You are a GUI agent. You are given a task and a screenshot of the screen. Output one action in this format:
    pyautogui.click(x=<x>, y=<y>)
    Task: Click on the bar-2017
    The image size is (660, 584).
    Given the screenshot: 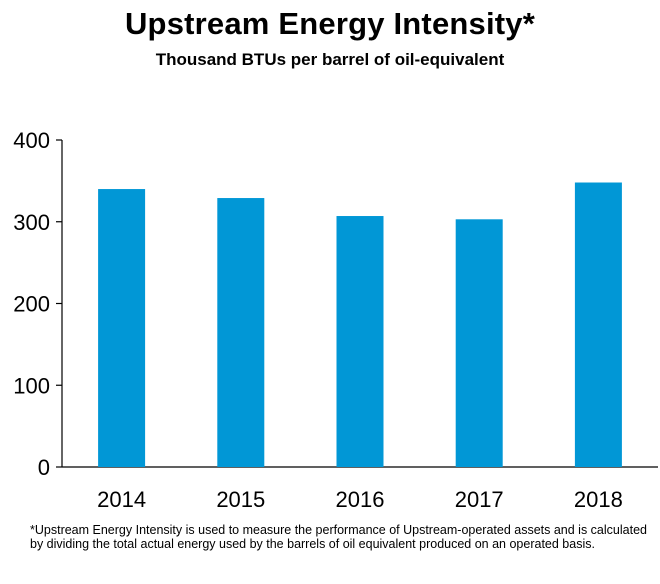 What is the action you would take?
    pyautogui.click(x=479, y=343)
    